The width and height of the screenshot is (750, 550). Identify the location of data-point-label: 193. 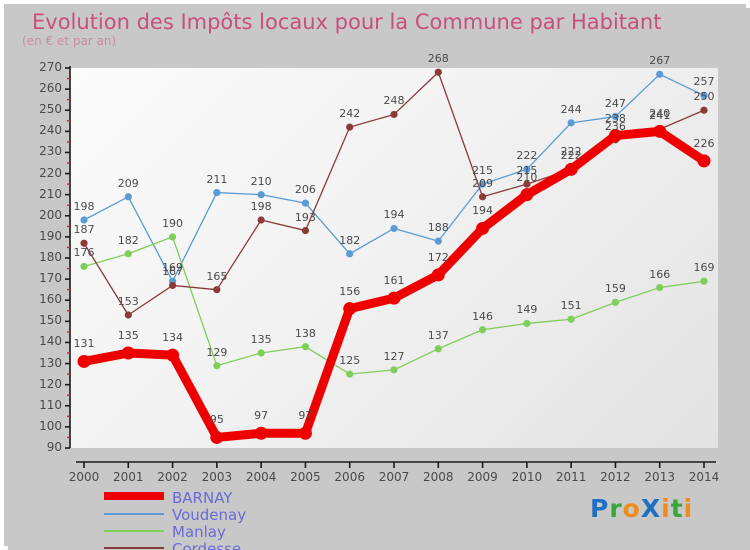
(305, 217).